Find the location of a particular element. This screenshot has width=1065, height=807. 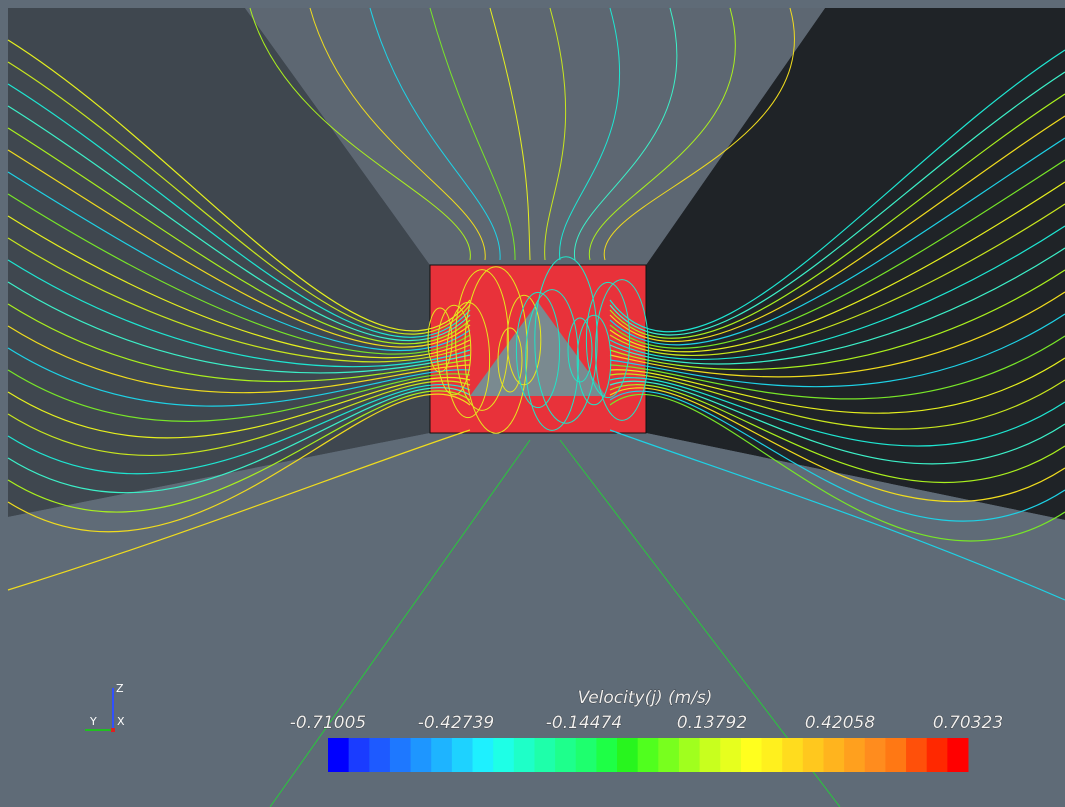

colorbar-tick-label: 0.70323 is located at coordinates (968, 723).